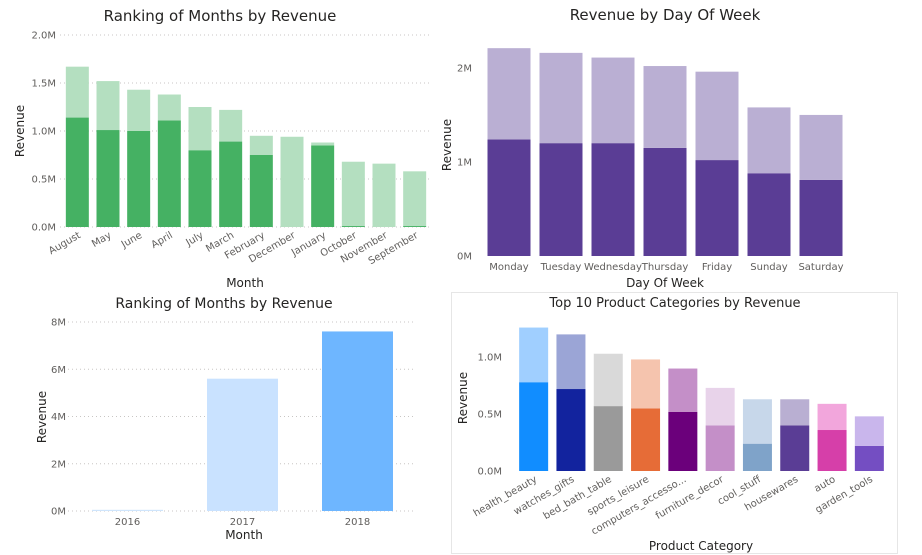 This screenshot has height=555, width=922. I want to click on chart-title: Ranking of Months by Revenue, so click(220, 16).